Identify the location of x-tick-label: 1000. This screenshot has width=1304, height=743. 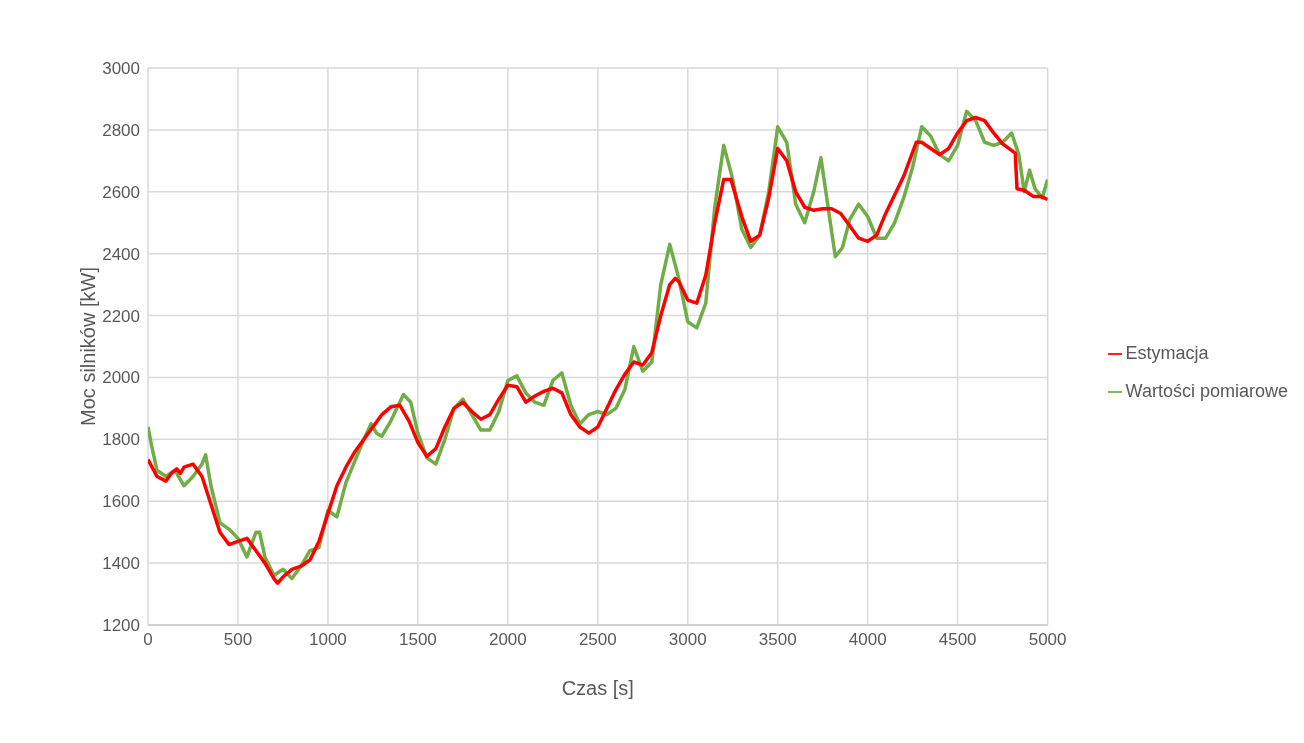
(328, 640).